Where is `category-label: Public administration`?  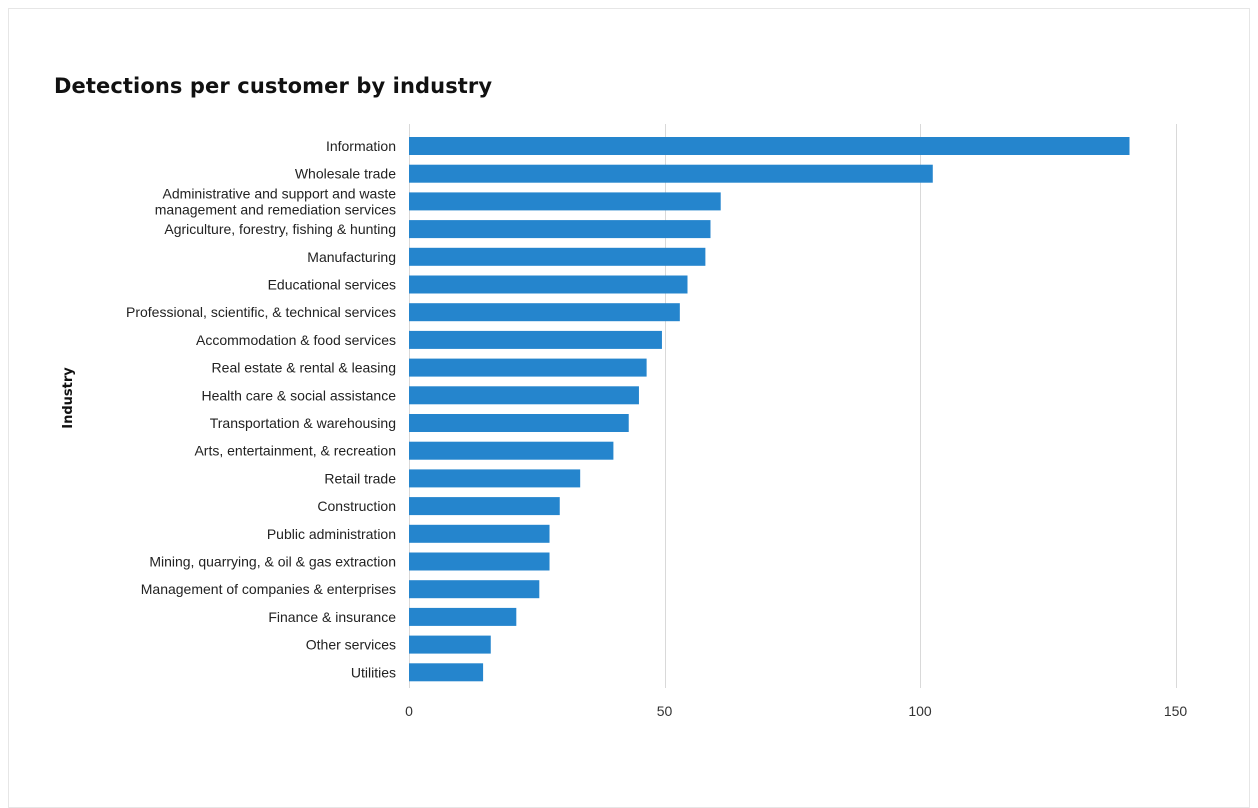 category-label: Public administration is located at coordinates (331, 534).